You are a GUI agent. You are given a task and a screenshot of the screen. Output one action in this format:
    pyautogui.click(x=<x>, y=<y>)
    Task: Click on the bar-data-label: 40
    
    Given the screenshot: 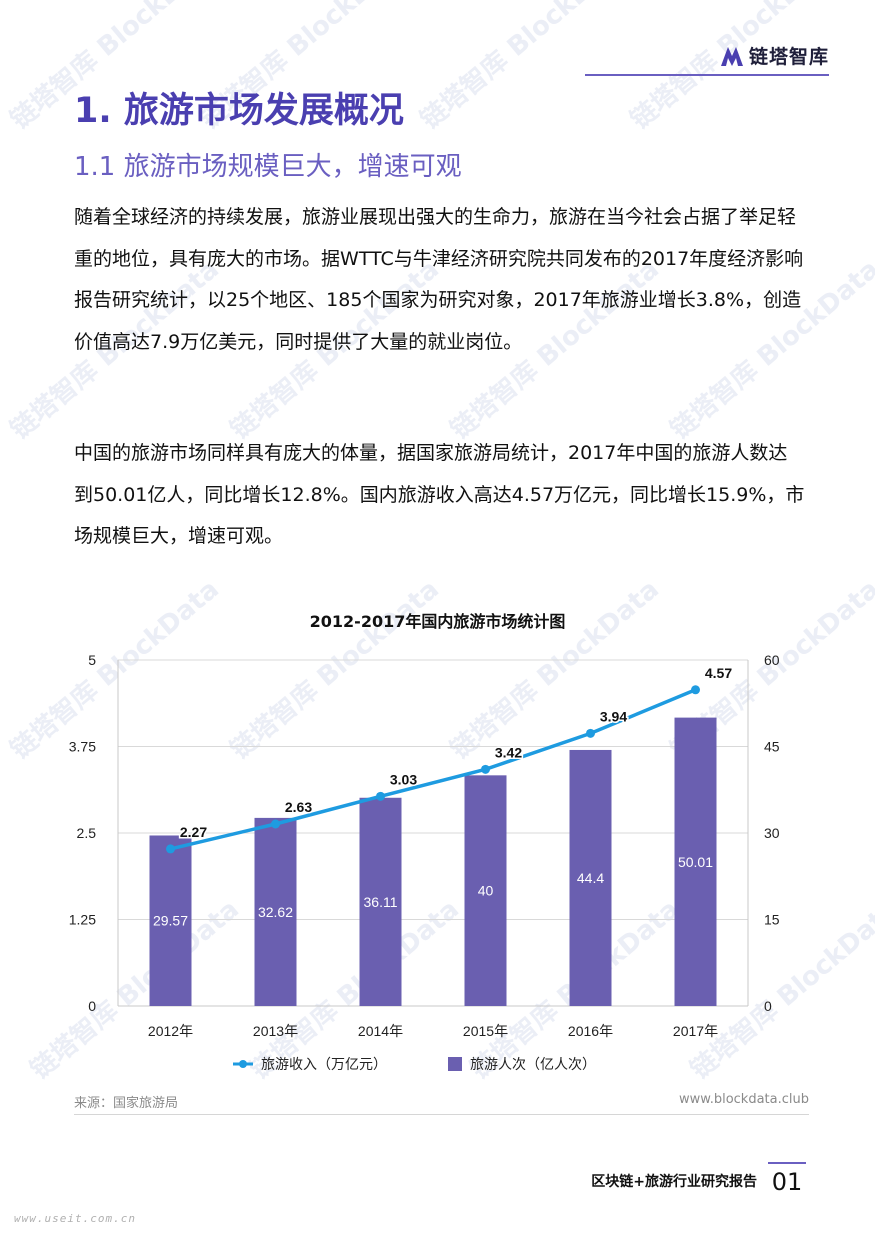 What is the action you would take?
    pyautogui.click(x=486, y=891)
    